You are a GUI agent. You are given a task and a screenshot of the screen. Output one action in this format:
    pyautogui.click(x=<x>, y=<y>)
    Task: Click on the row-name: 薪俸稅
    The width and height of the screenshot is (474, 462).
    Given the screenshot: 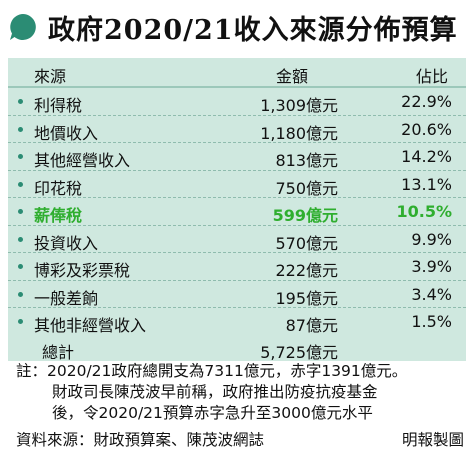 What is the action you would take?
    pyautogui.click(x=58, y=215)
    